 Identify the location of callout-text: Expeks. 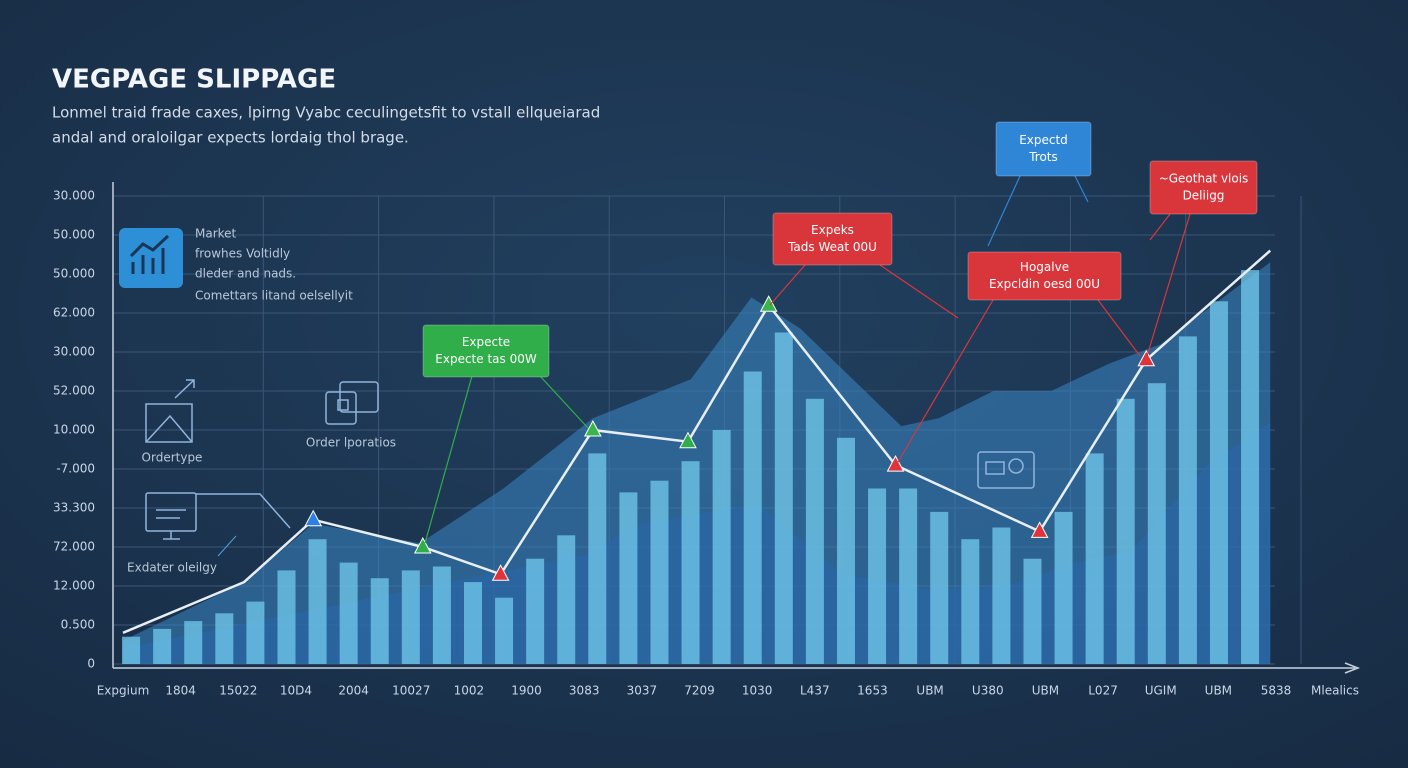
(832, 230).